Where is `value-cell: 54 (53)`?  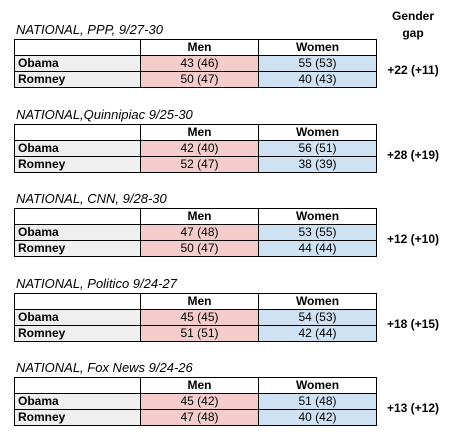
value-cell: 54 (53) is located at coordinates (317, 317).